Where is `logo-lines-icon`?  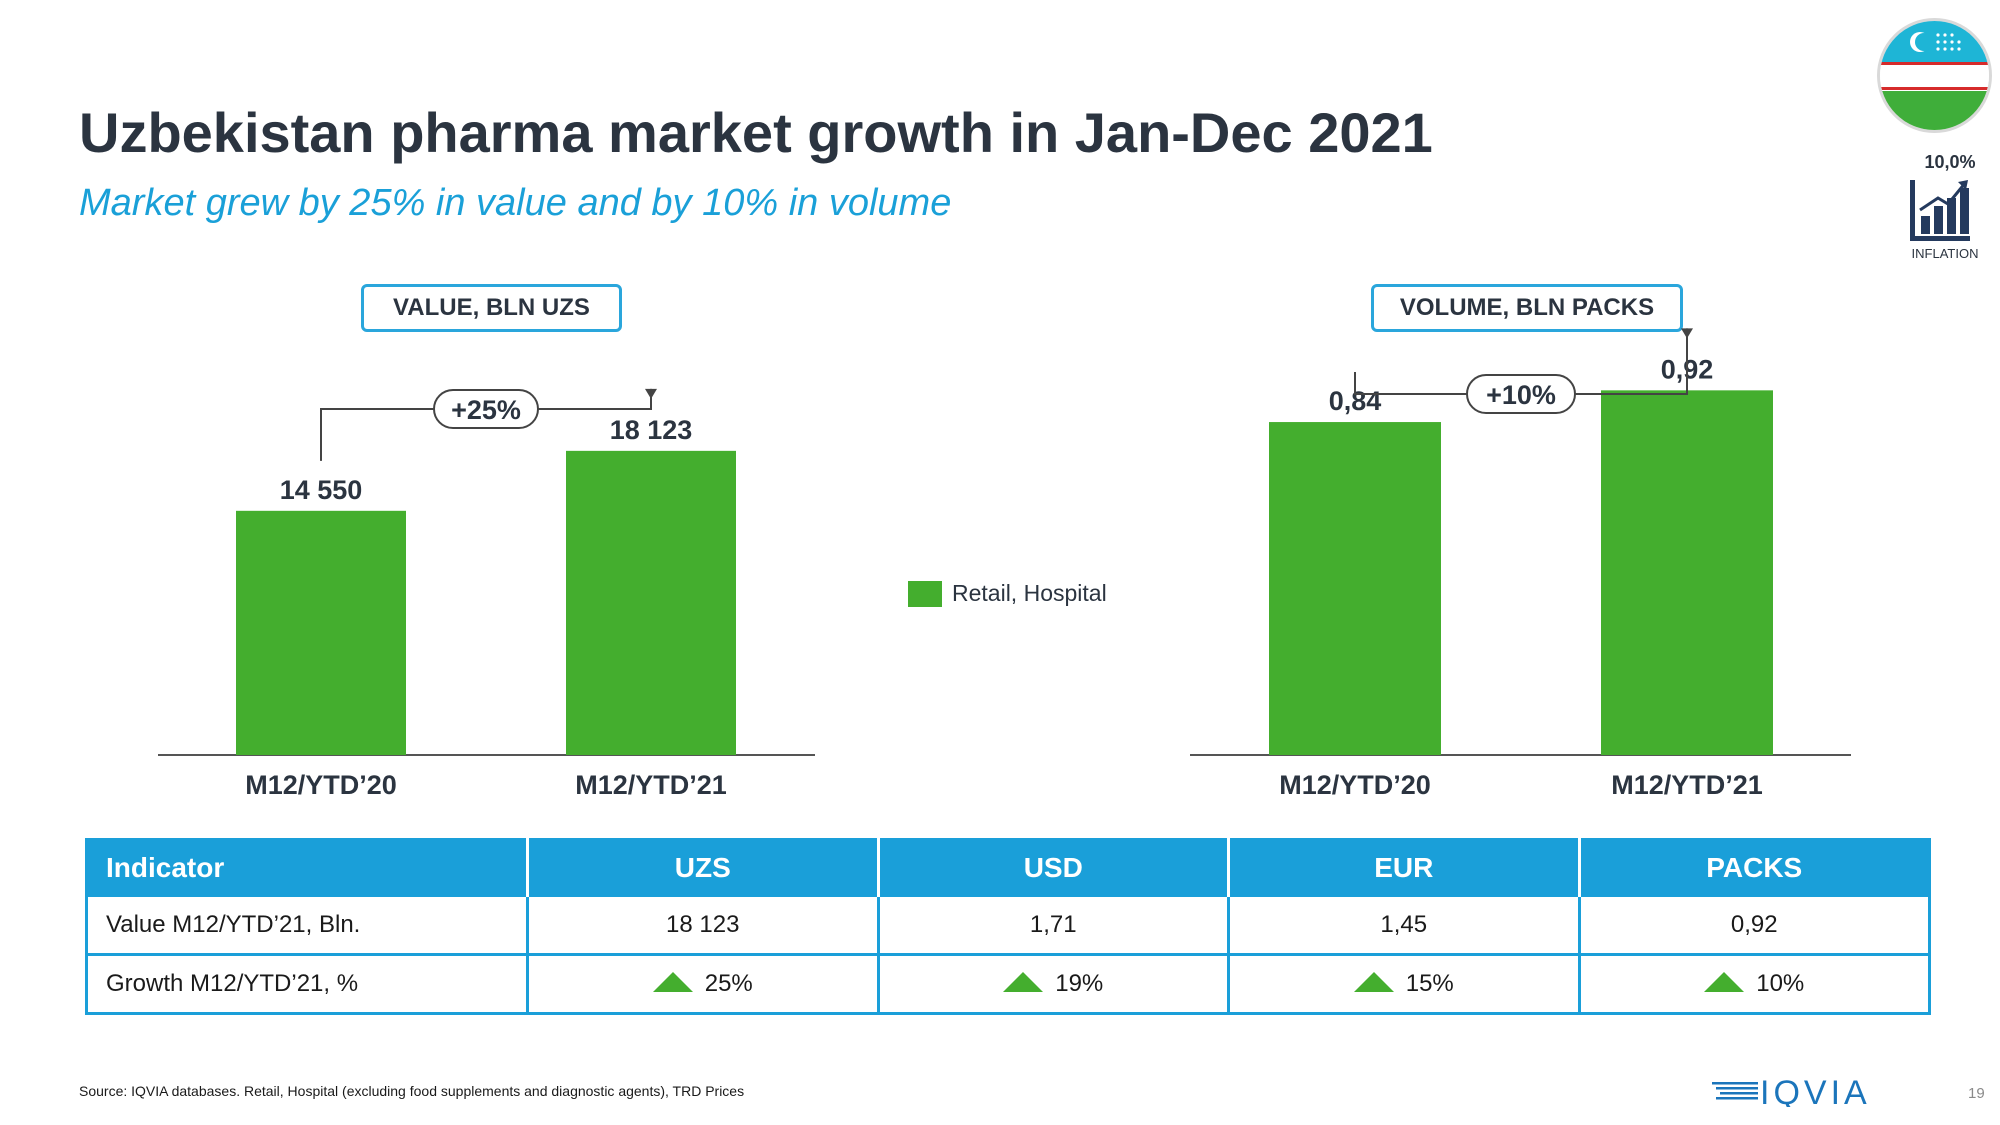
logo-lines-icon is located at coordinates (1735, 1091).